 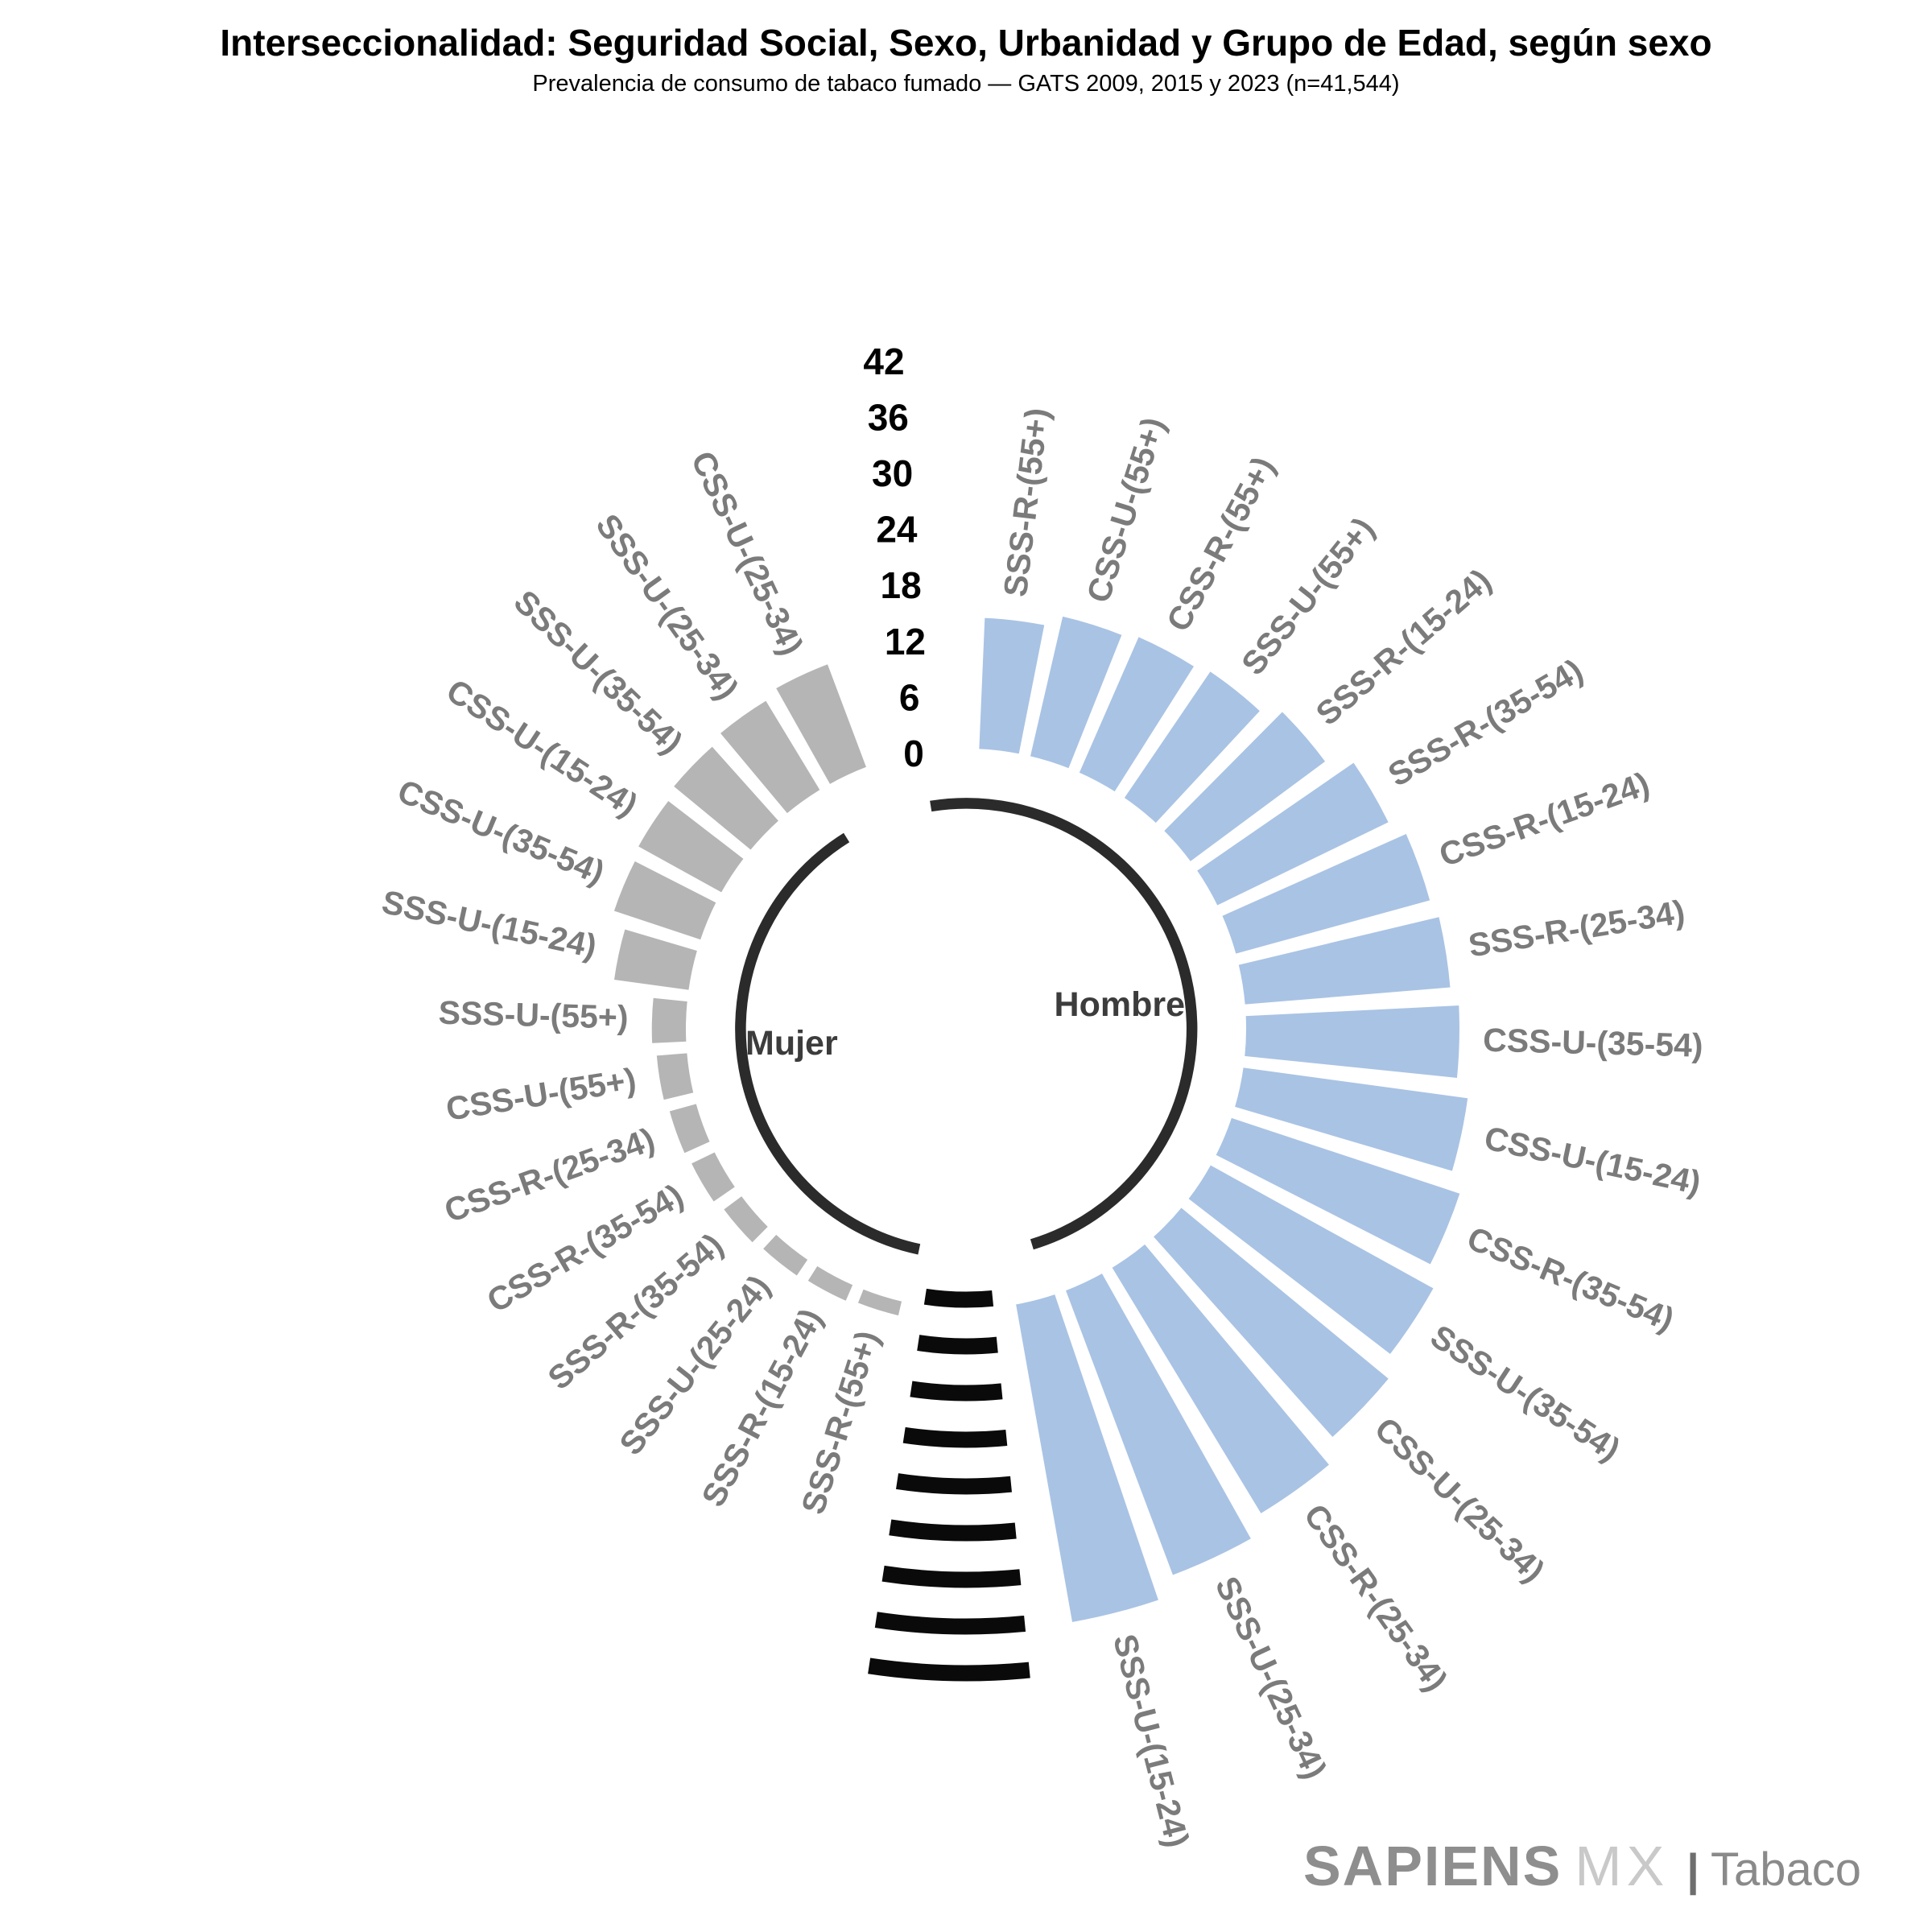 I want to click on axis-tick-label: 6, so click(x=909, y=697).